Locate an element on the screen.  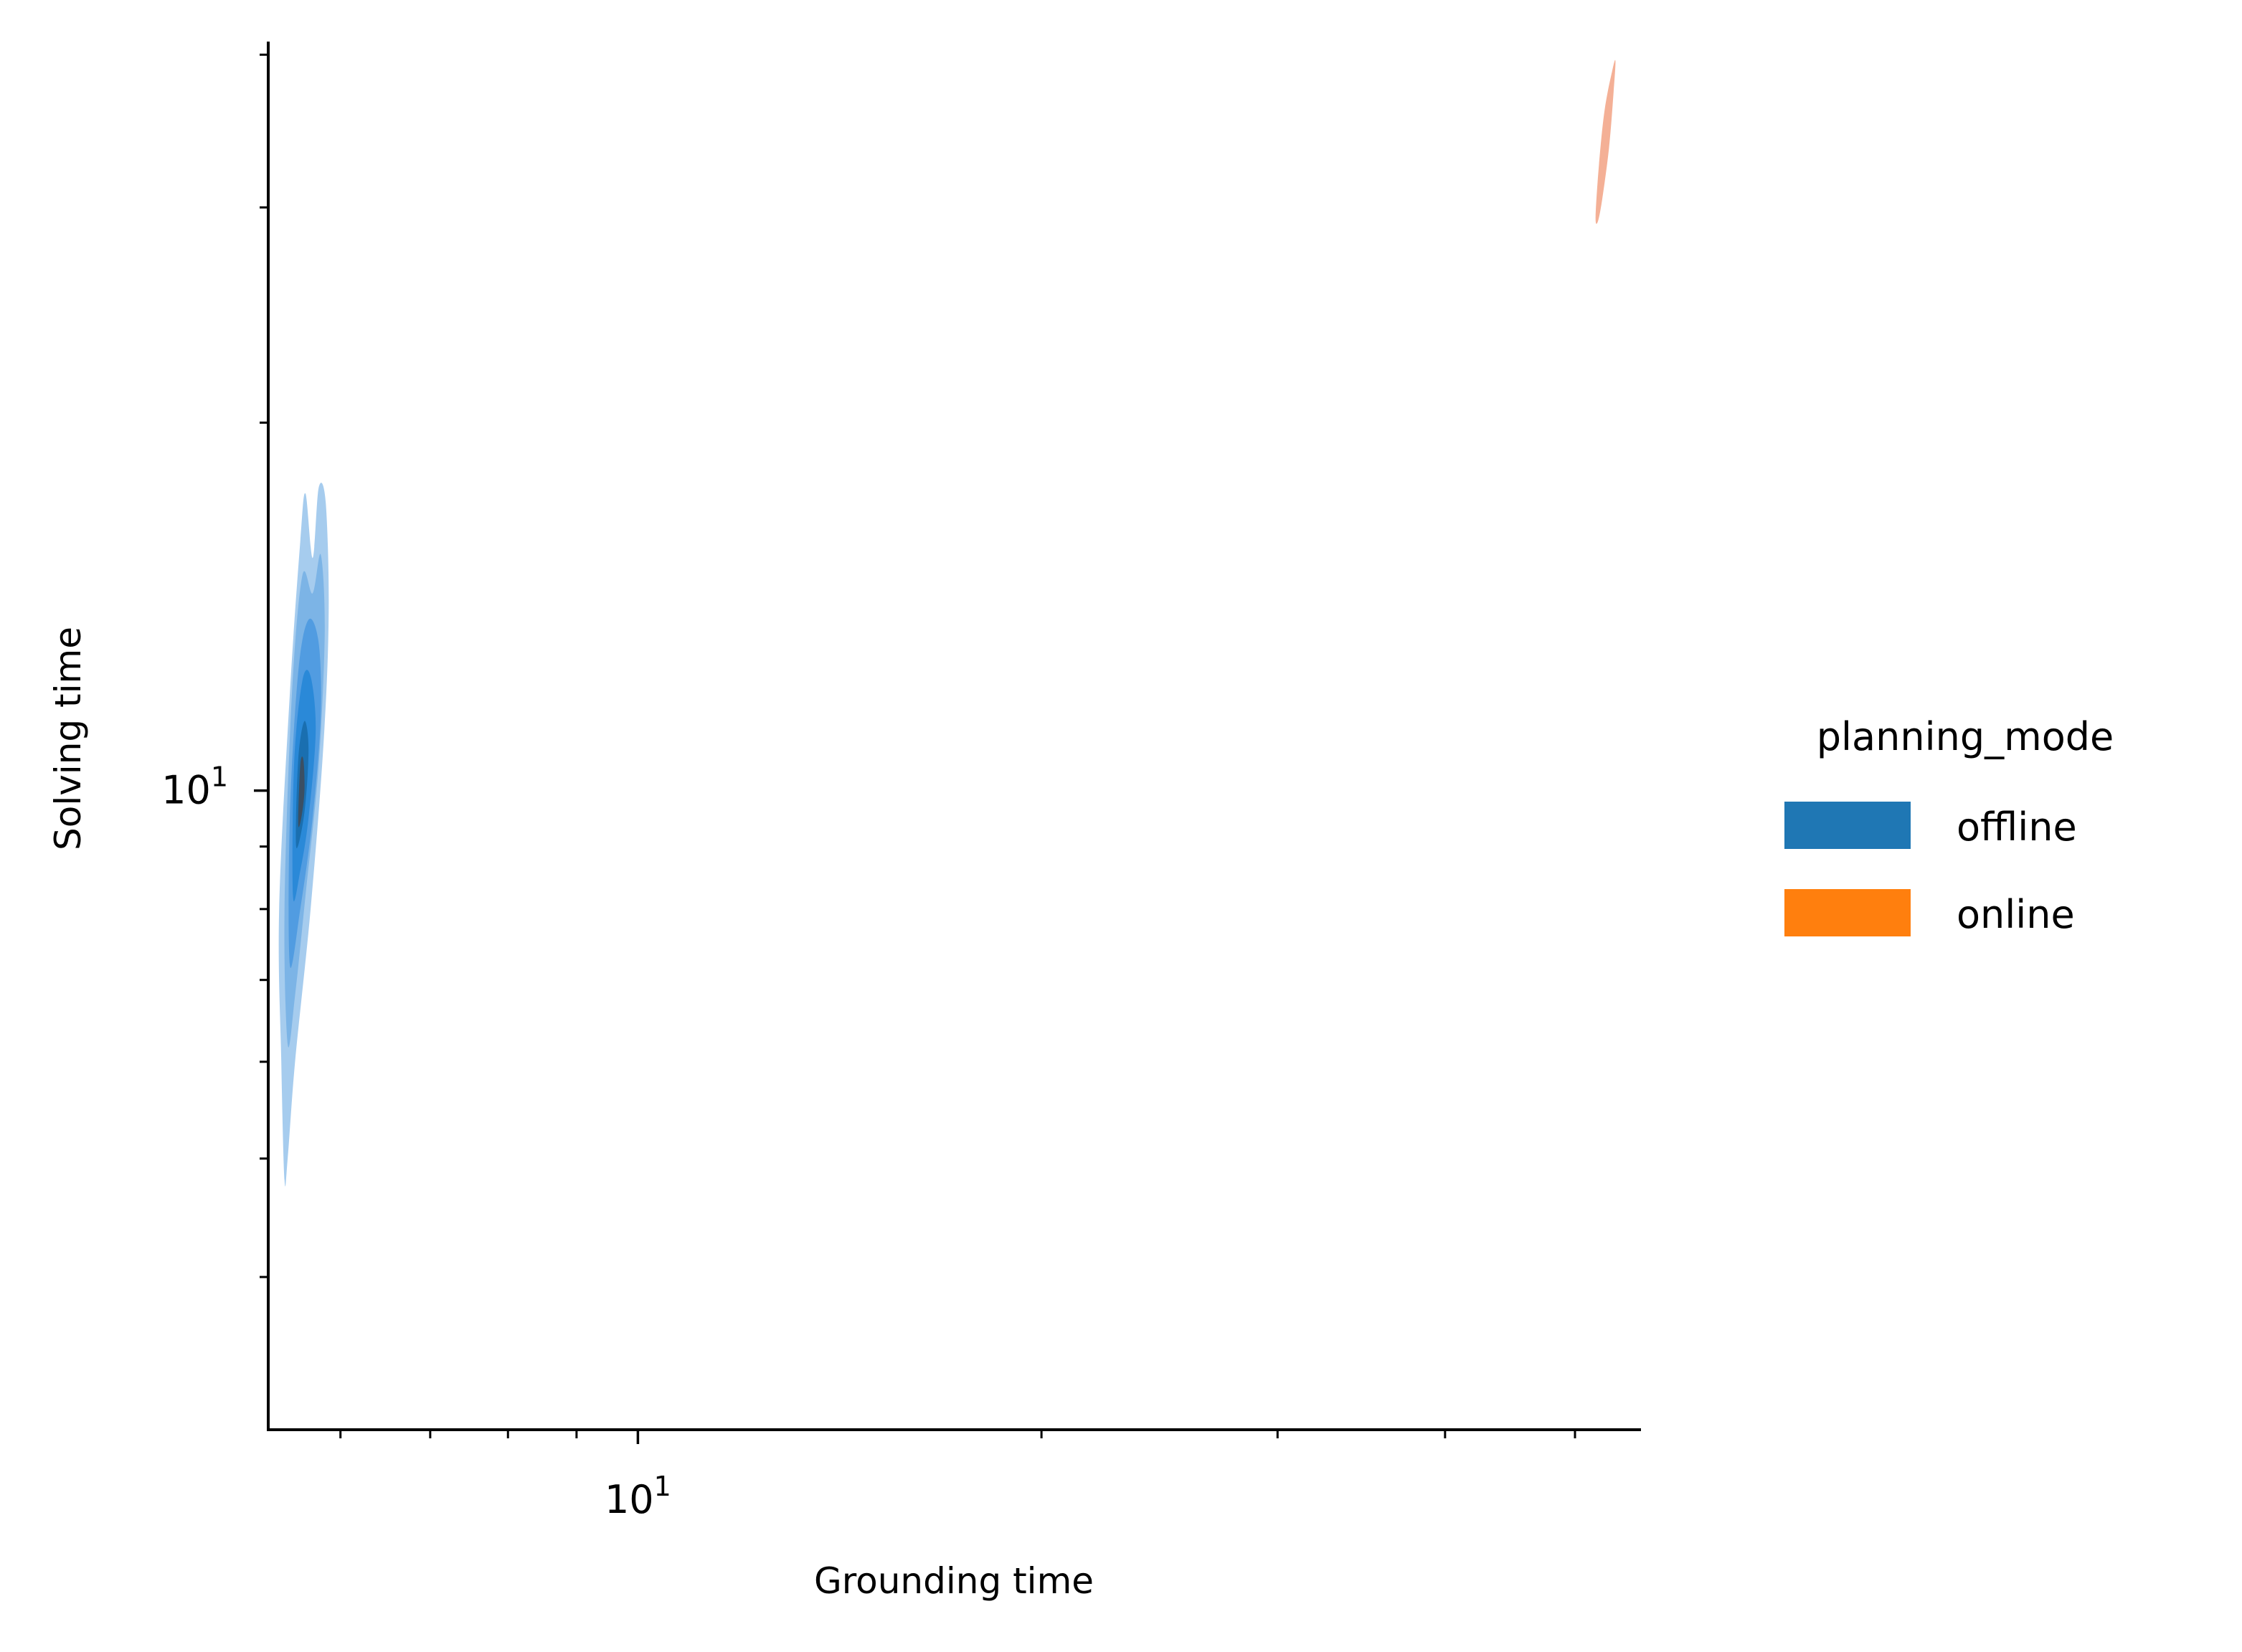
legend-label-online: online is located at coordinates (2016, 914).